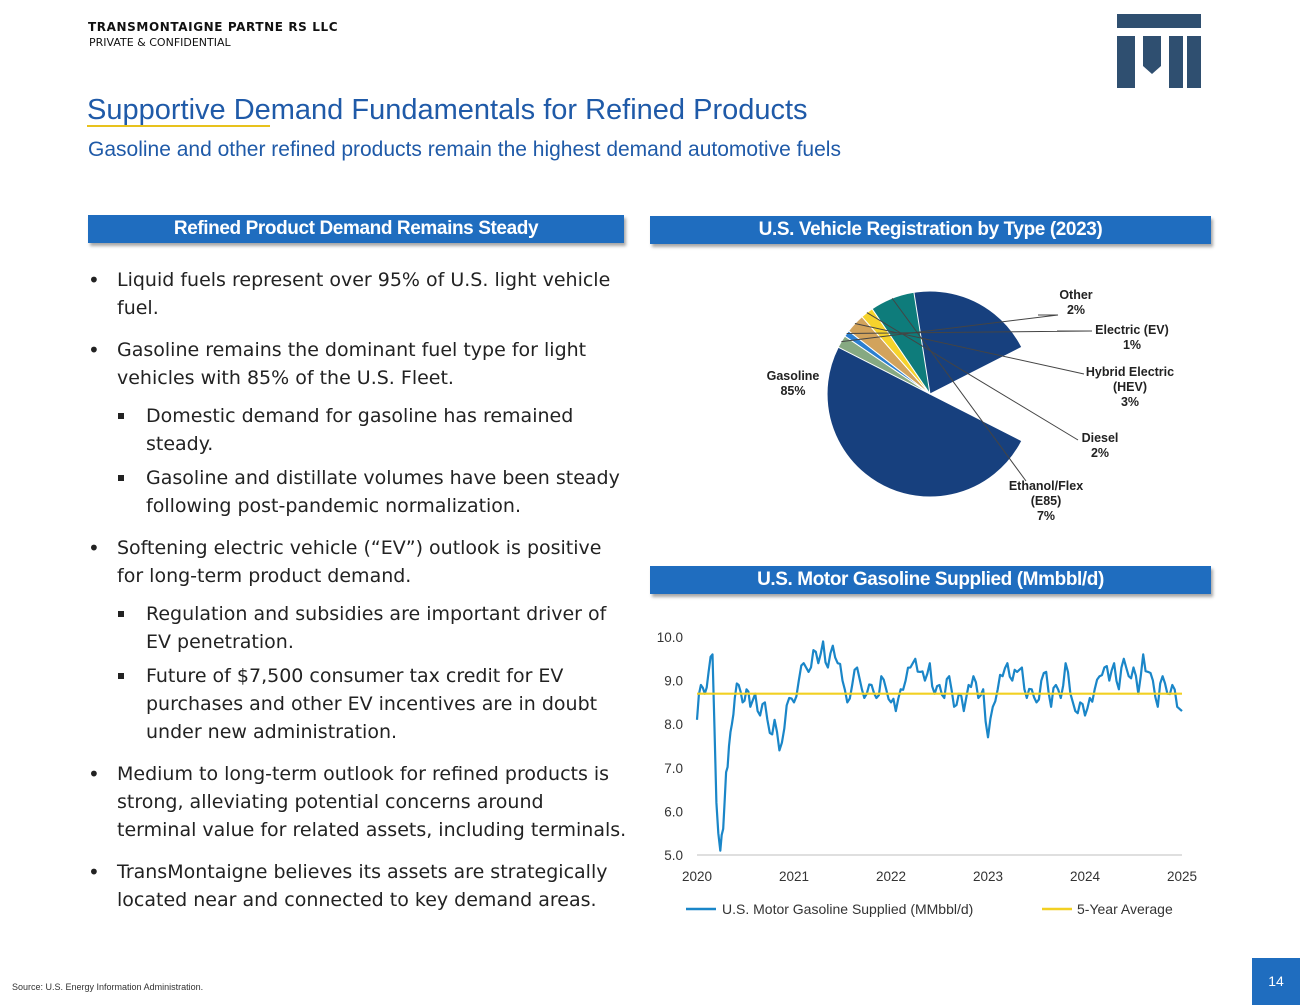 Image resolution: width=1300 pixels, height=1005 pixels. Describe the element at coordinates (930, 230) in the screenshot. I see `pie-panel-banner: U.S. Vehicle Registration by Type (2023)` at that location.